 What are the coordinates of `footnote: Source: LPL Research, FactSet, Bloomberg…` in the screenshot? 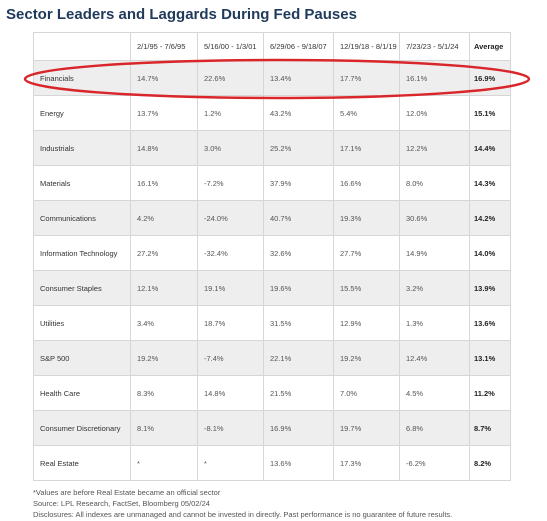 It's located at (121, 503).